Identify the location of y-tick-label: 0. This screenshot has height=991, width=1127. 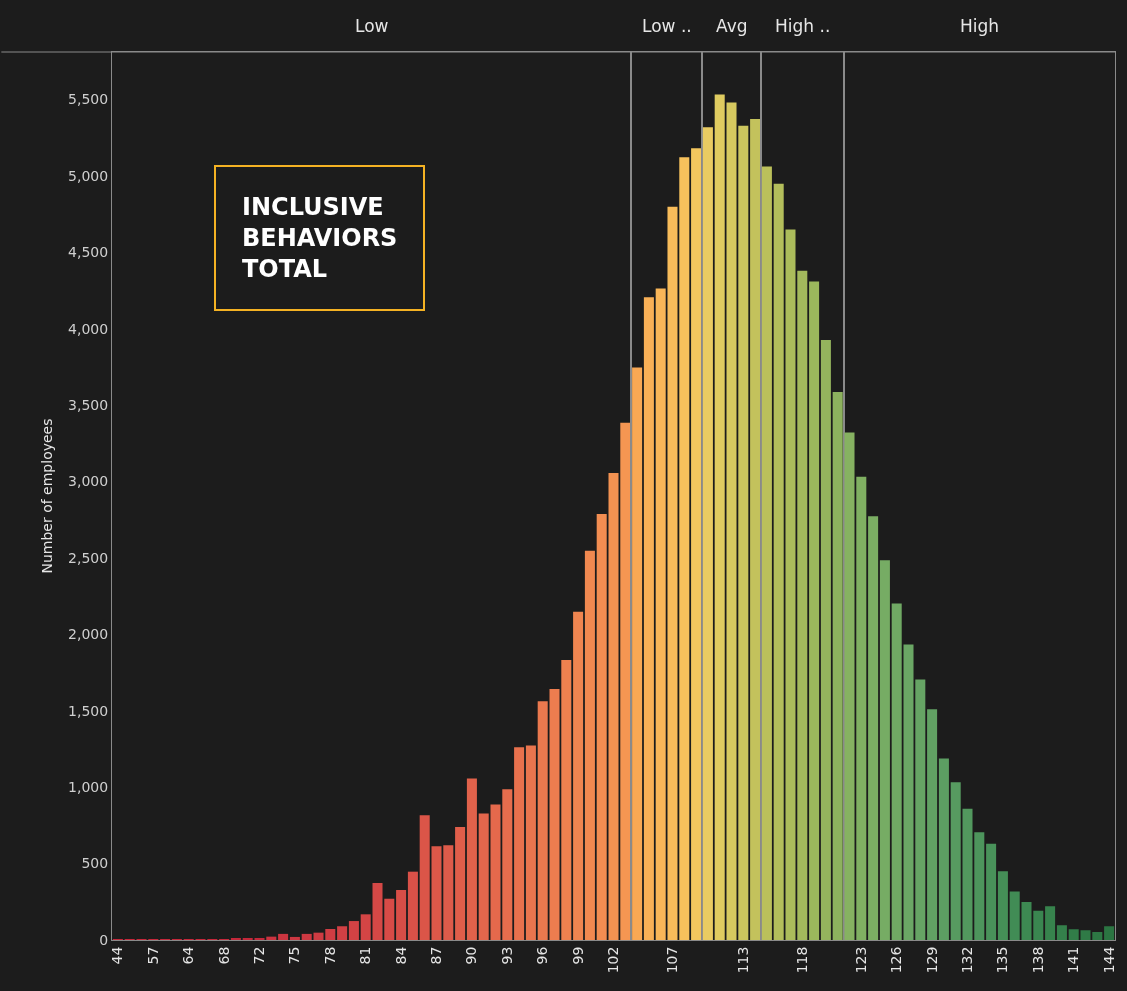
(104, 939).